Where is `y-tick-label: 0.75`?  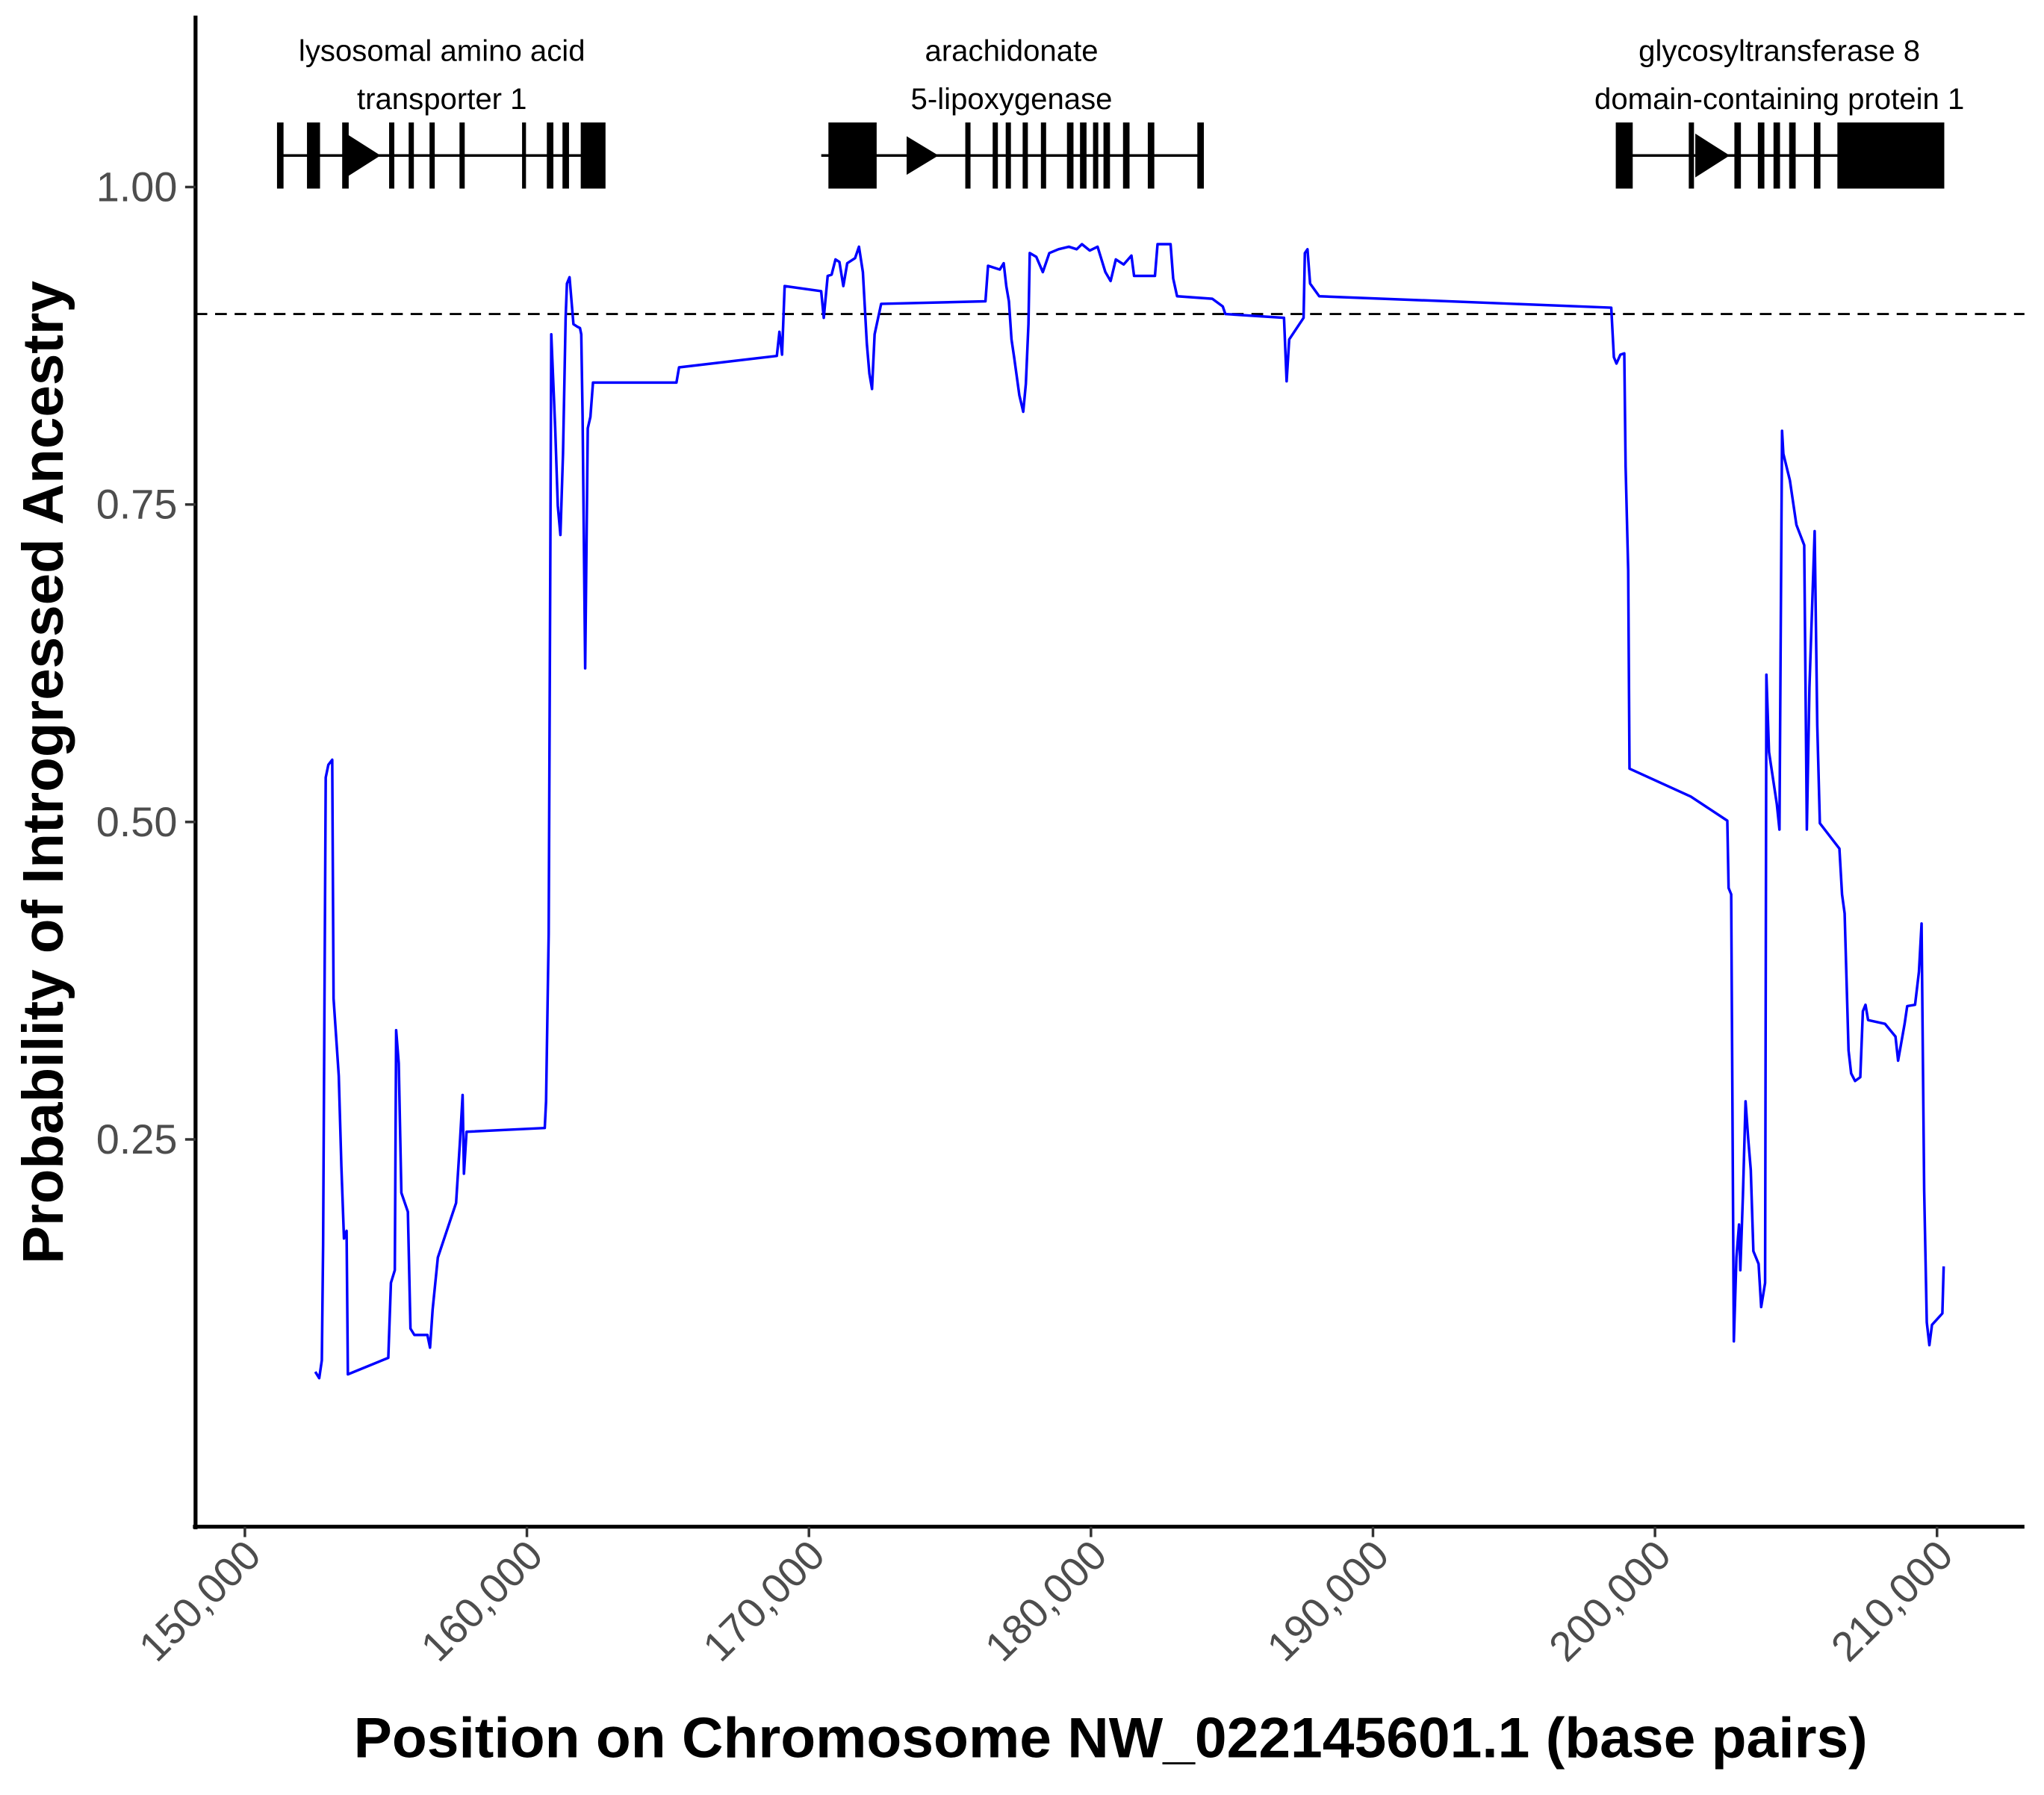 y-tick-label: 0.75 is located at coordinates (137, 505).